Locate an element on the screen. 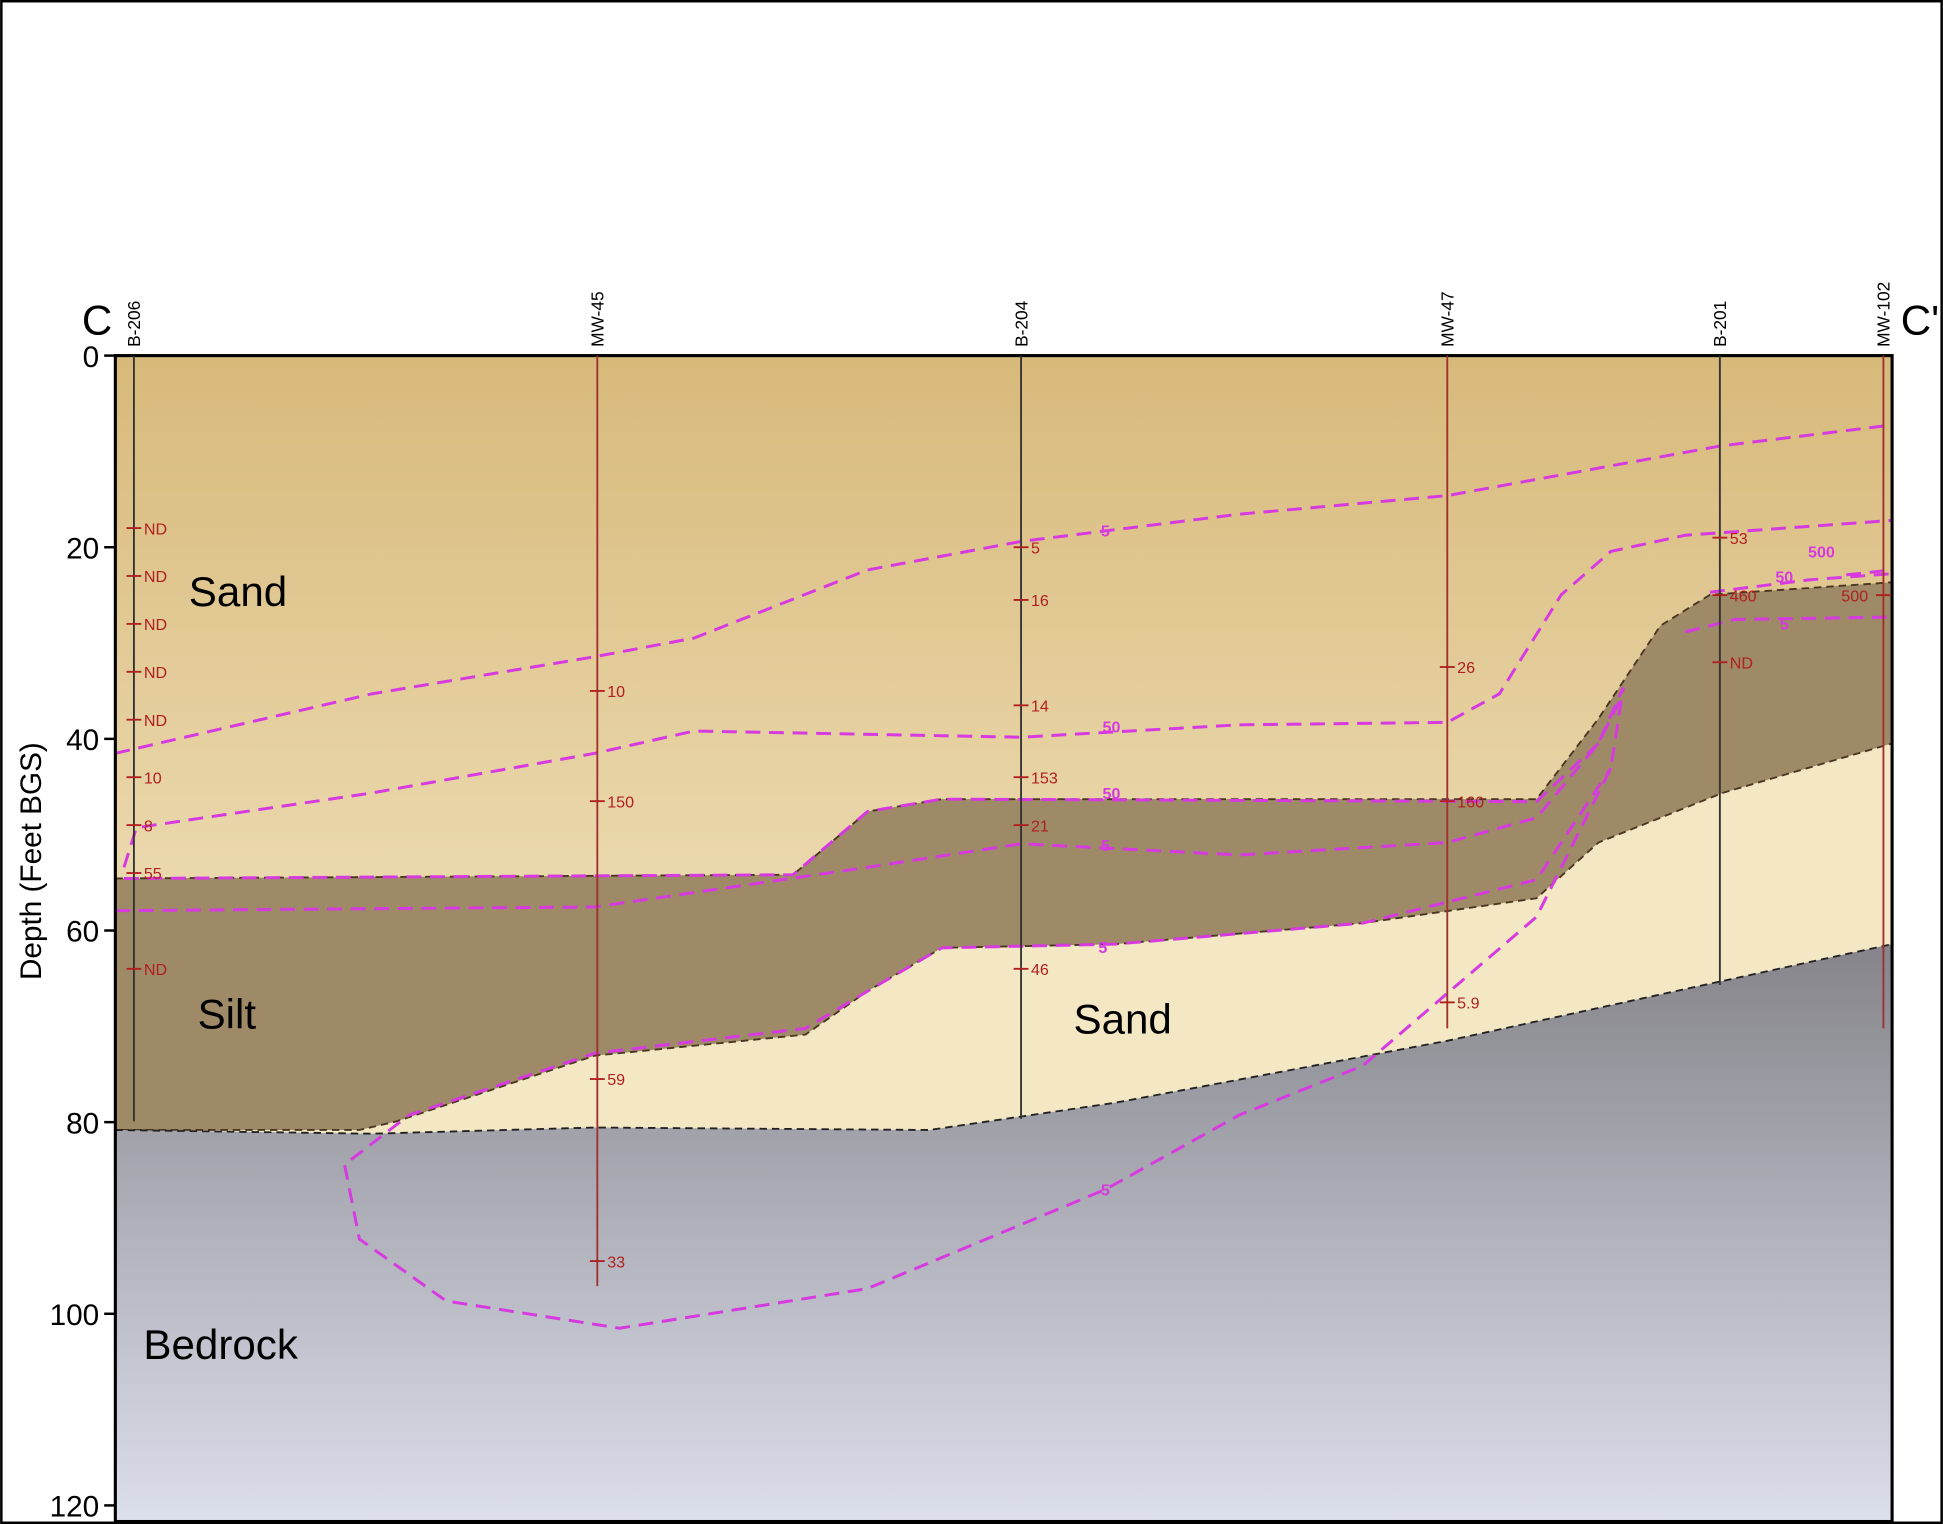 The image size is (1943, 1524). y-tick-label: 0 is located at coordinates (91, 357).